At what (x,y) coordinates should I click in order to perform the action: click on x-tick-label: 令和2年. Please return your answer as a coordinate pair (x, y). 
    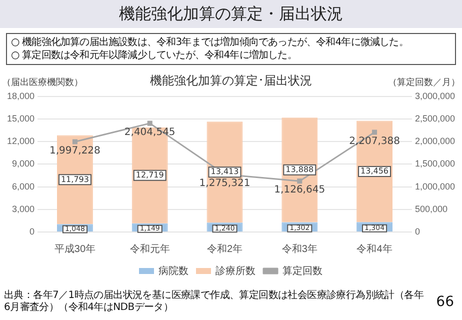
    Looking at the image, I should click on (224, 248).